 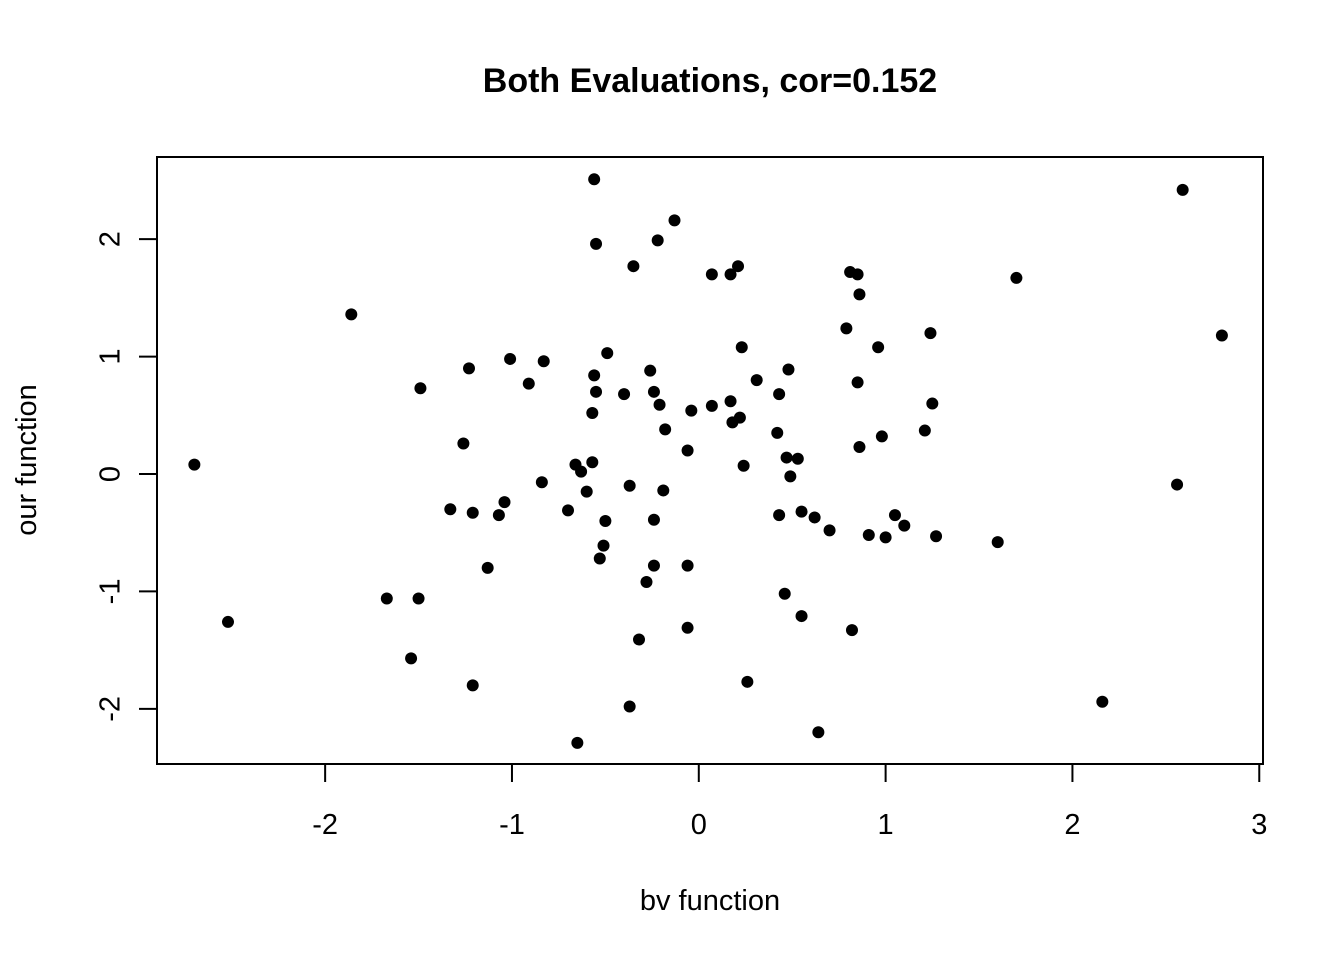 What do you see at coordinates (111, 709) in the screenshot?
I see `y-tick-label: -2` at bounding box center [111, 709].